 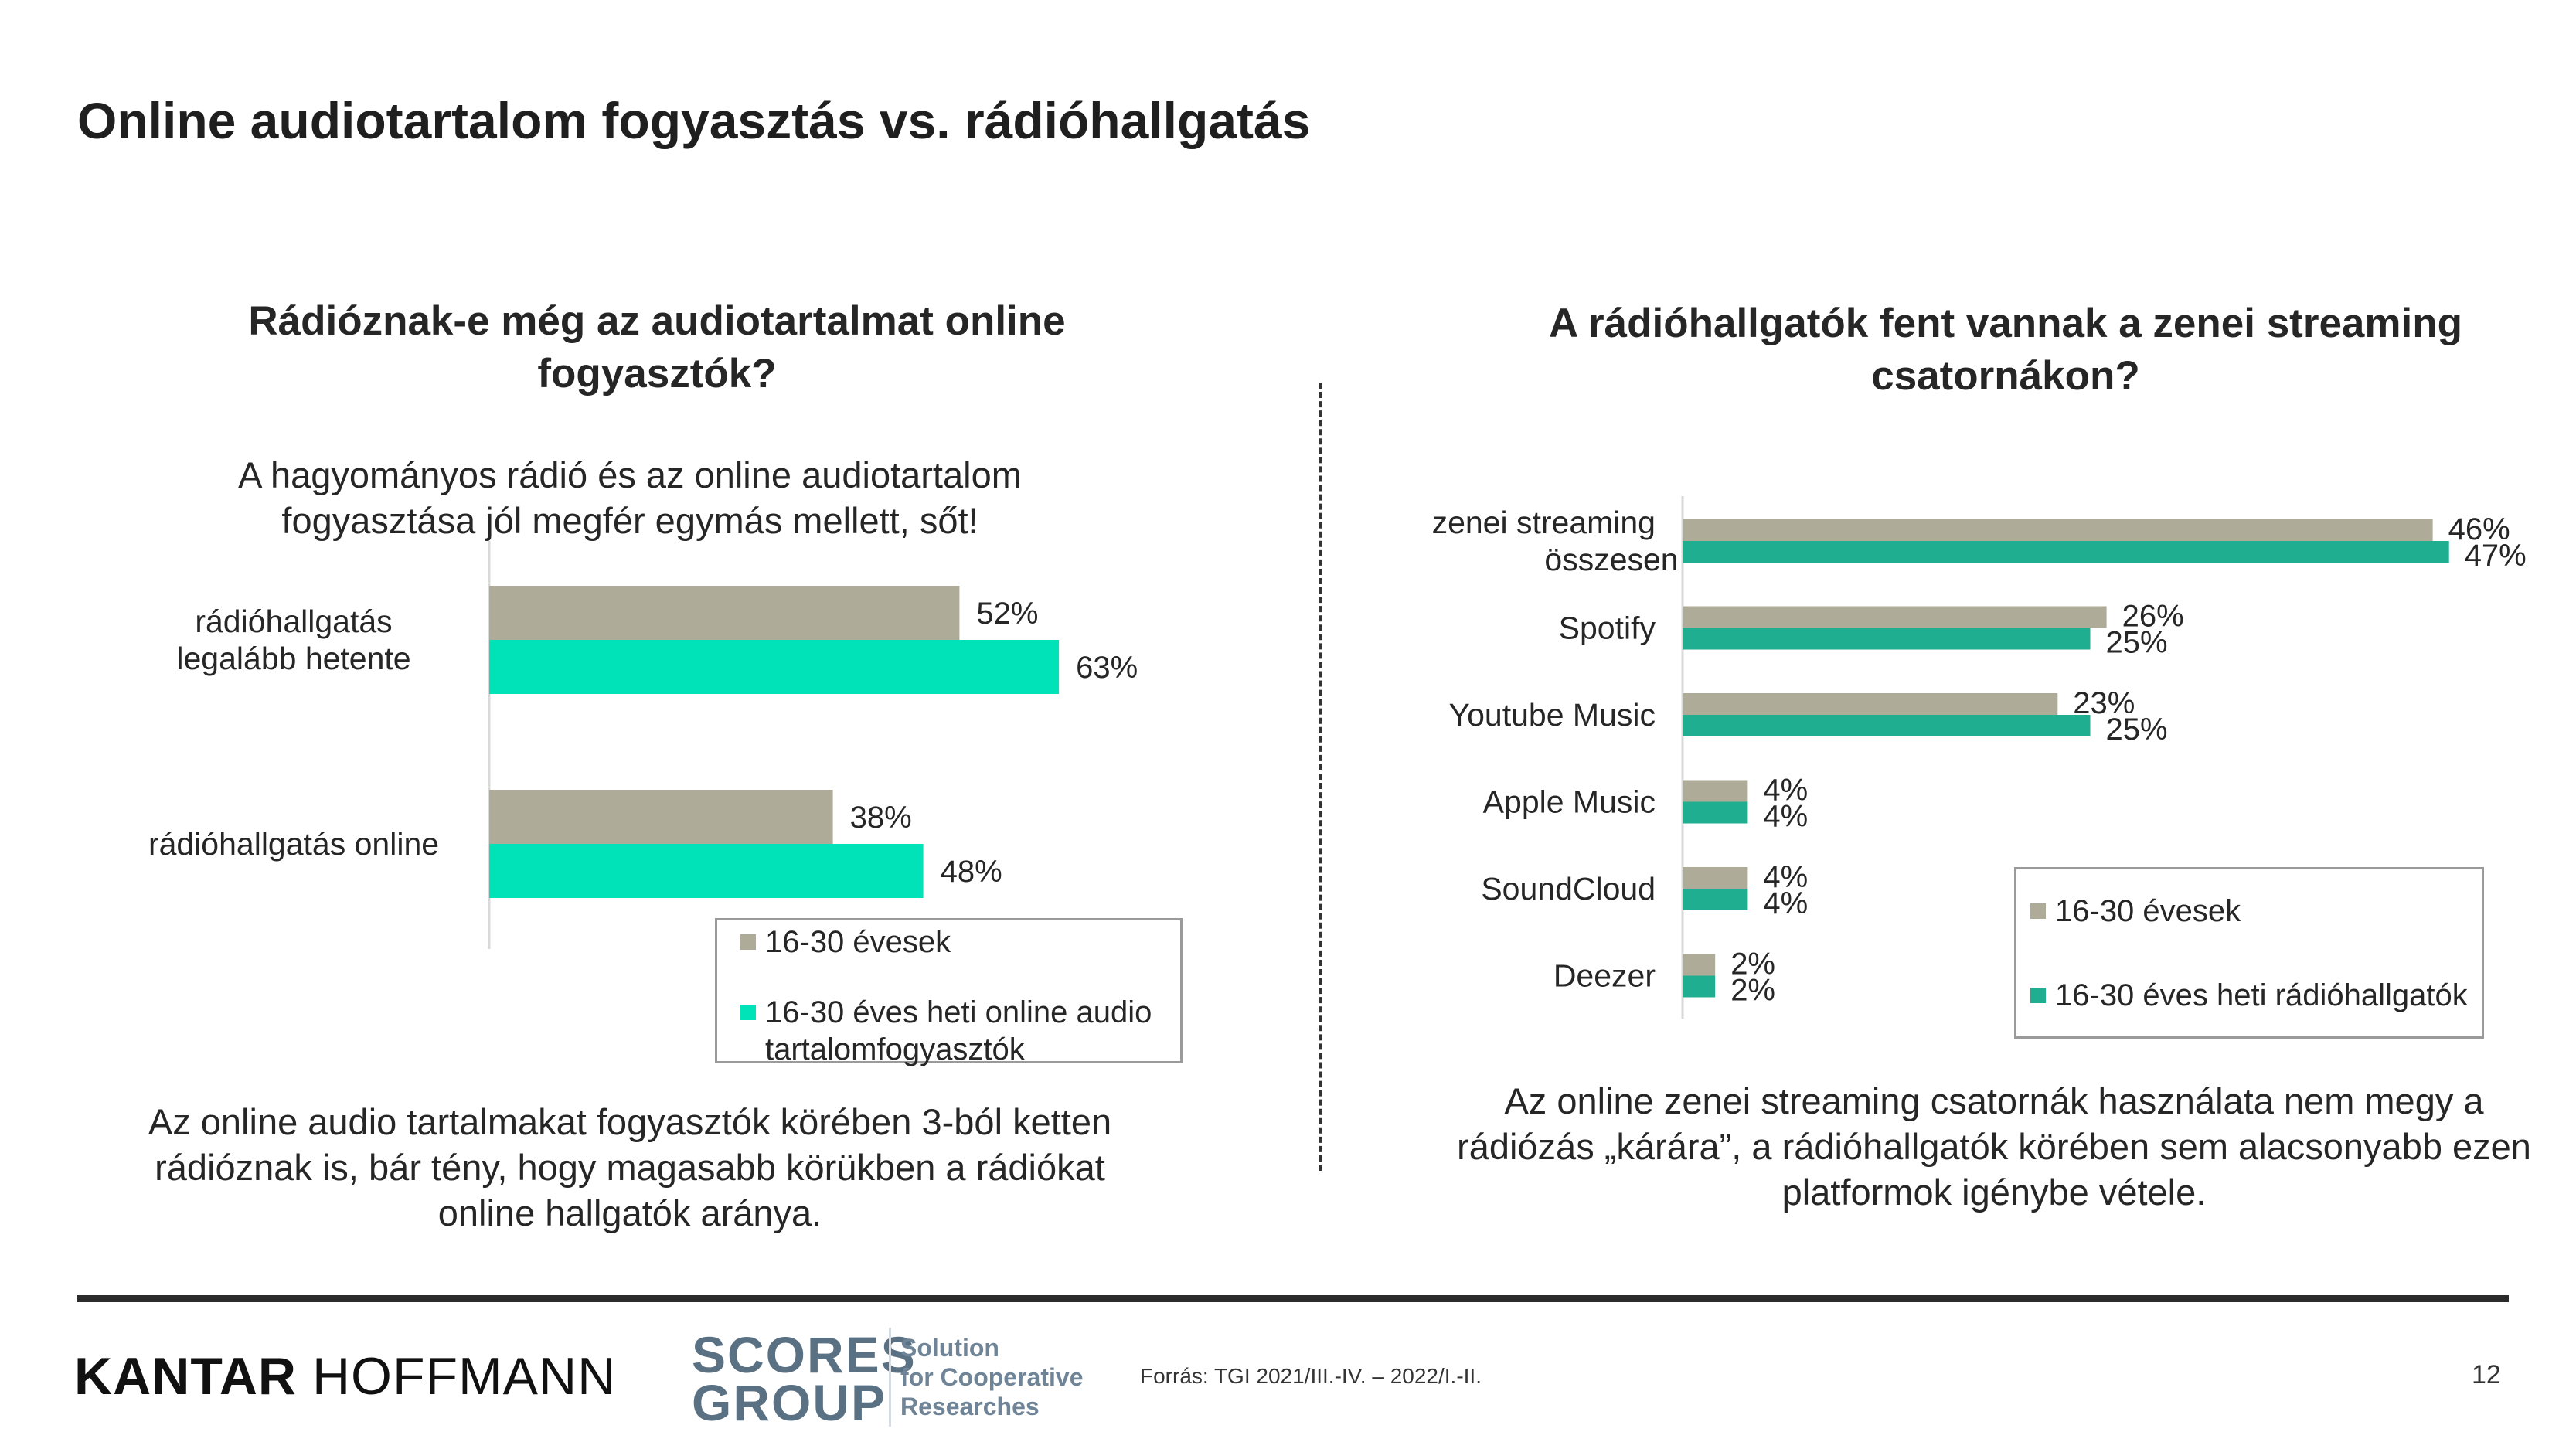 I want to click on legend-label-series-2: 16-30 éves heti rádióhallgatók, so click(x=2261, y=995).